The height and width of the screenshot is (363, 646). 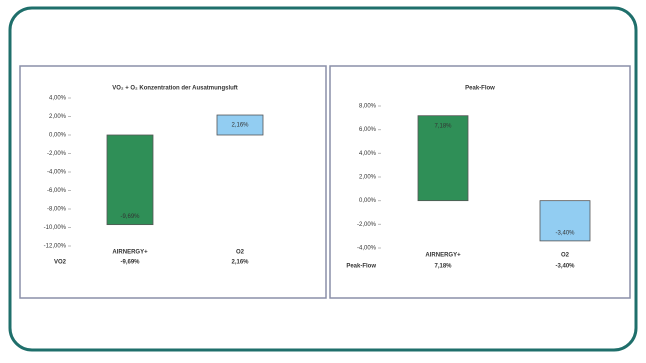 I want to click on data-label: 7,18%, so click(x=443, y=126).